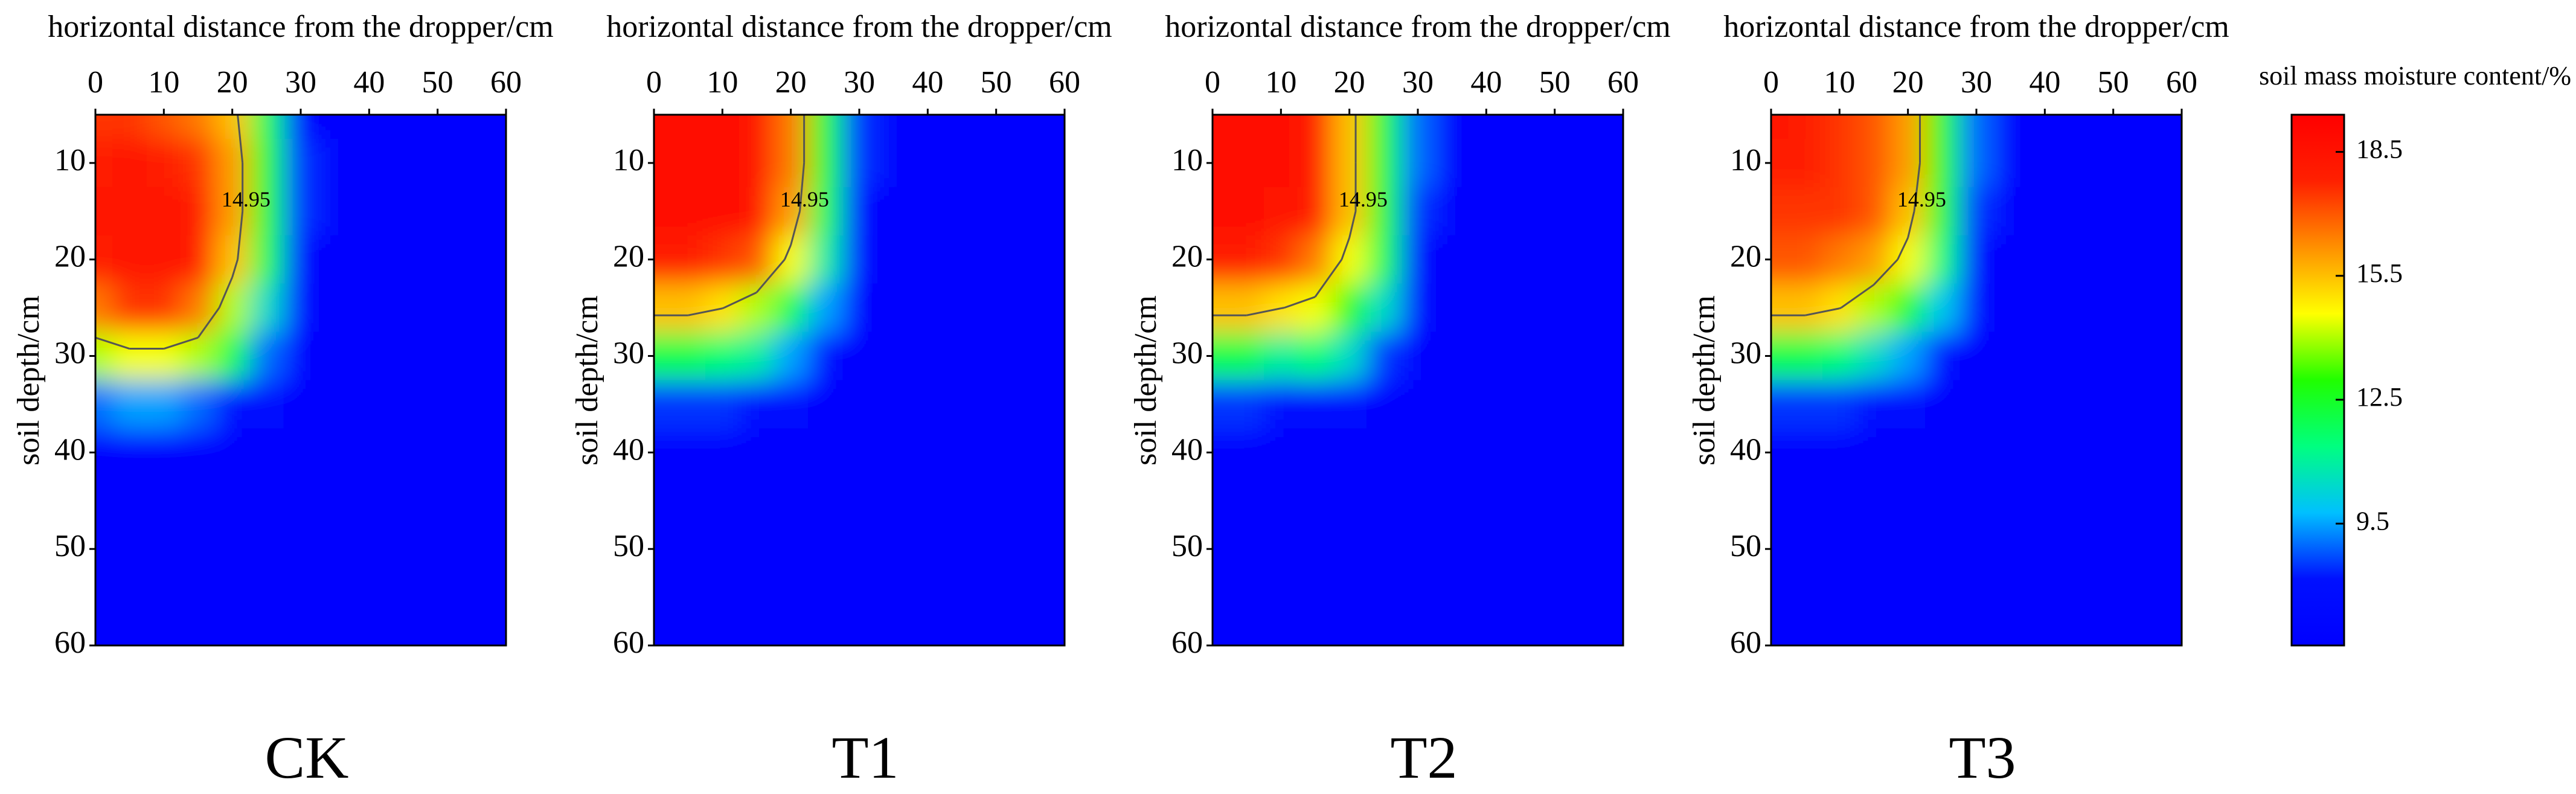  I want to click on y-tick-label: 20, so click(628, 257).